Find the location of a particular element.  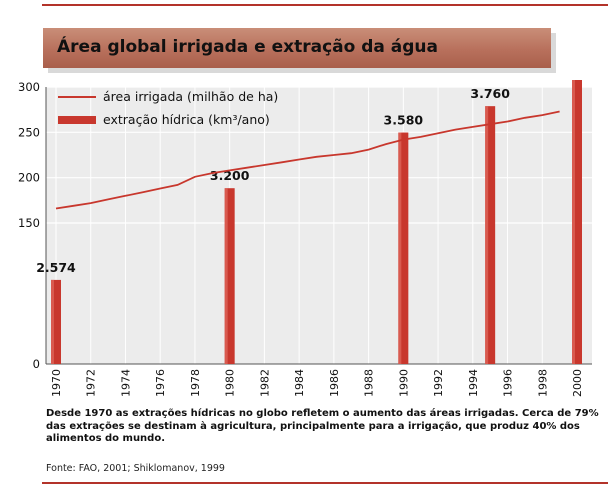

x-tick-label: 1980 is located at coordinates (230, 383).